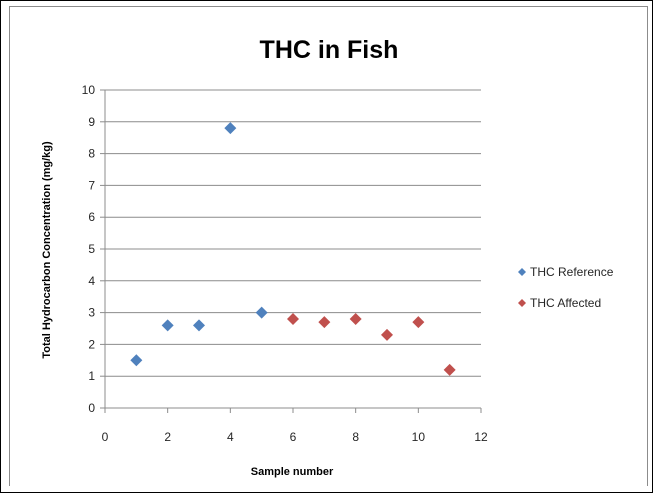  I want to click on y-tick-label: 9, so click(91, 122).